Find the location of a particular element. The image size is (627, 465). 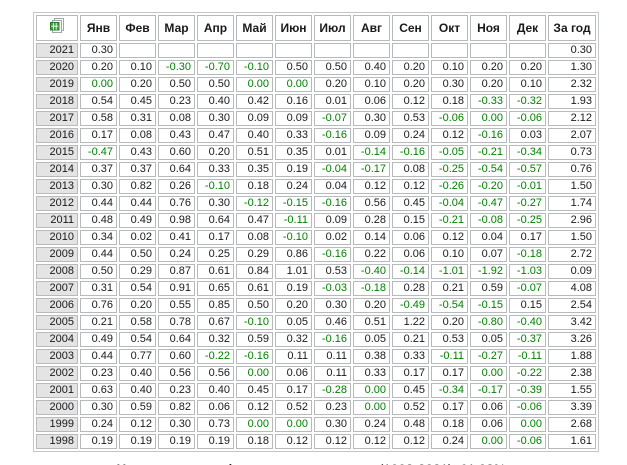

column-header-month: Апр is located at coordinates (215, 28).